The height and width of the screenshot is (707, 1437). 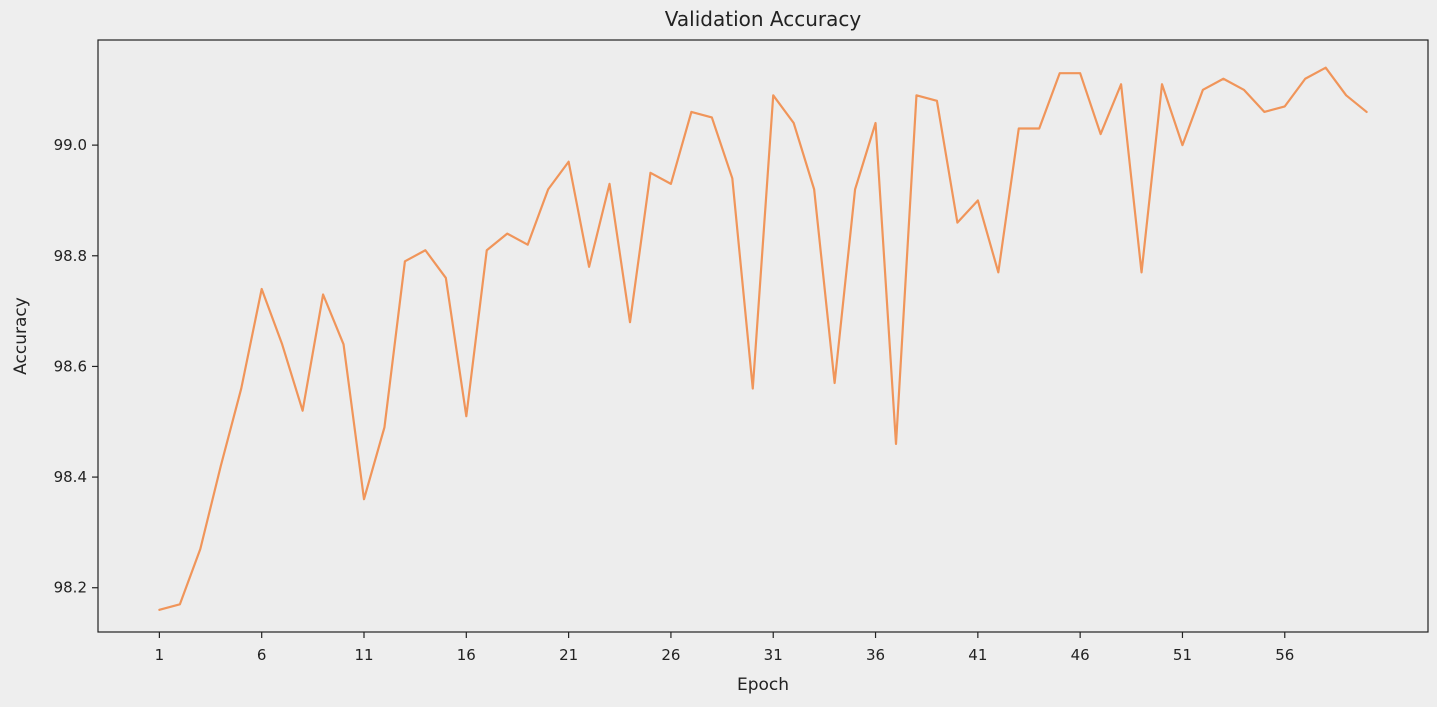 What do you see at coordinates (763, 685) in the screenshot?
I see `x-axis-label: Epoch` at bounding box center [763, 685].